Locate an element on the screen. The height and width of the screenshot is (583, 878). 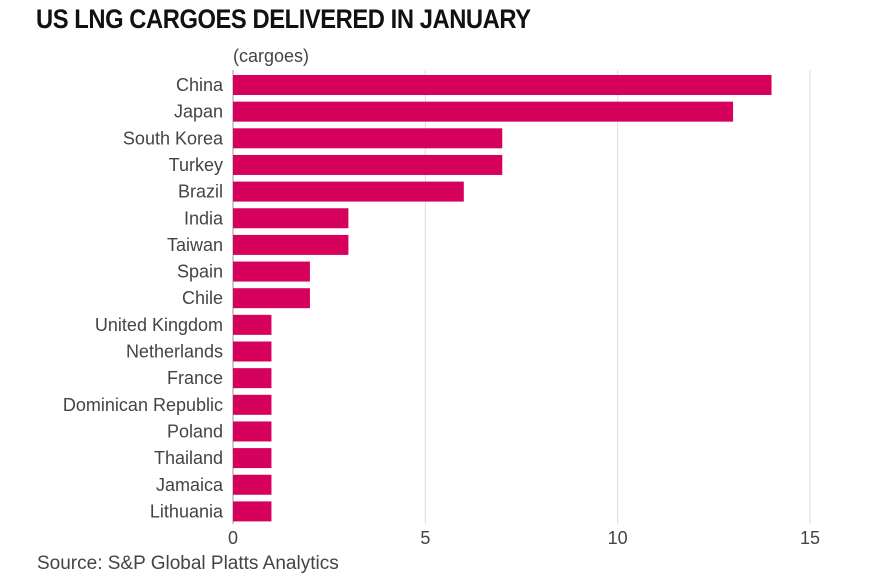
bar-south-korea is located at coordinates (368, 138).